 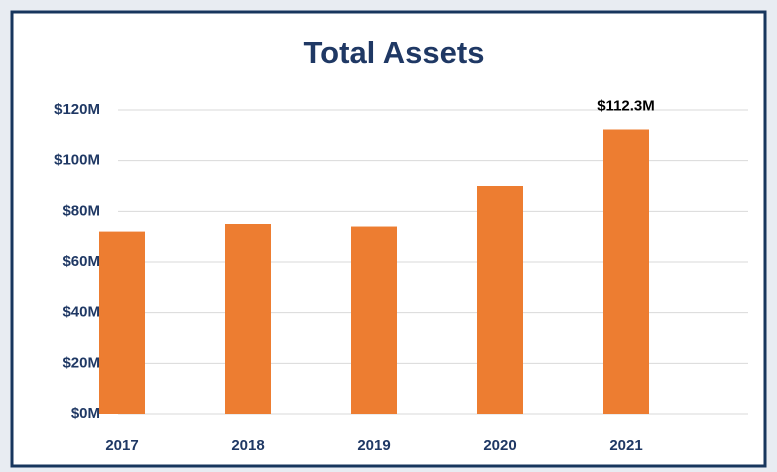 What do you see at coordinates (121, 445) in the screenshot?
I see `x-tick-label: 2017` at bounding box center [121, 445].